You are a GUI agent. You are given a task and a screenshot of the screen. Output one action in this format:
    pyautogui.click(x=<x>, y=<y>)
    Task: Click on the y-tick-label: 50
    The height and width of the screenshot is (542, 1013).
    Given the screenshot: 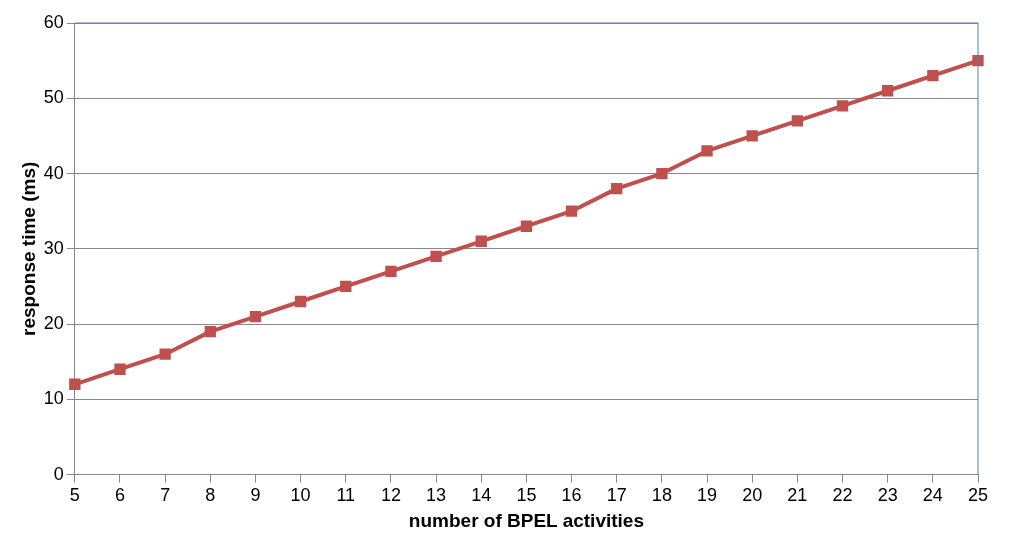 What is the action you would take?
    pyautogui.click(x=53, y=97)
    